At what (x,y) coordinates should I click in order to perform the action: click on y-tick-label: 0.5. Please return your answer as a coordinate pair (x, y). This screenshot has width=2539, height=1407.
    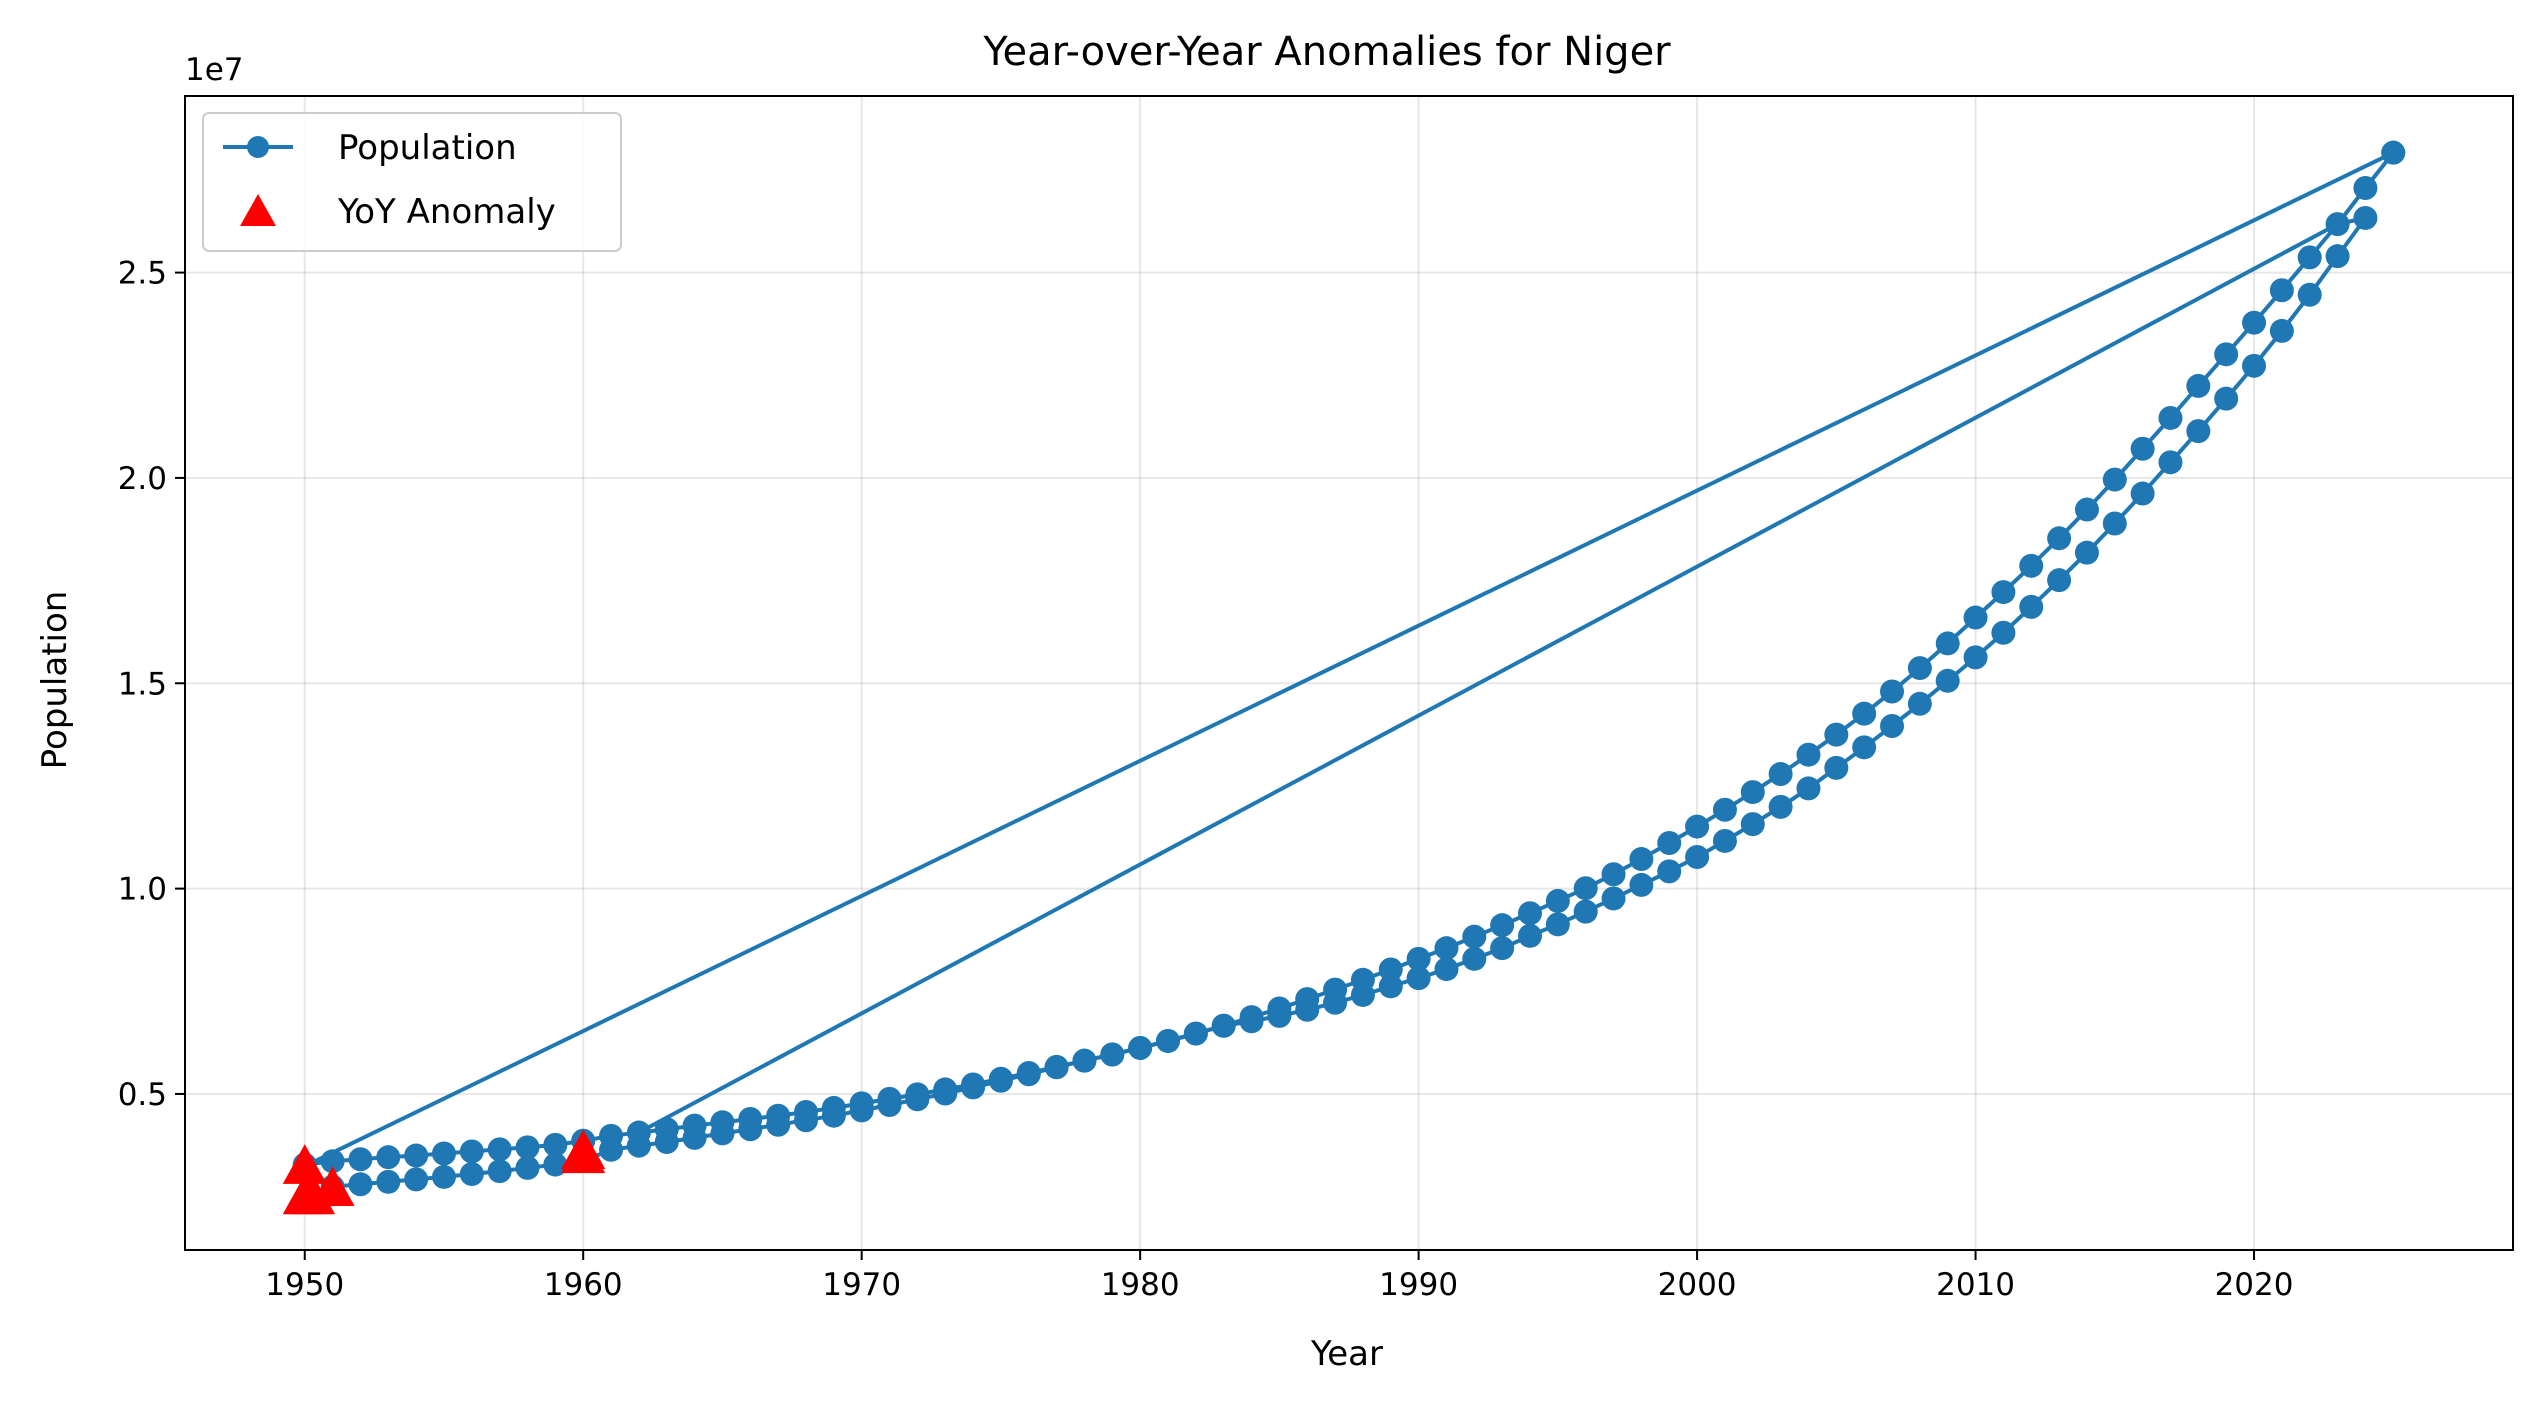
    Looking at the image, I should click on (142, 1095).